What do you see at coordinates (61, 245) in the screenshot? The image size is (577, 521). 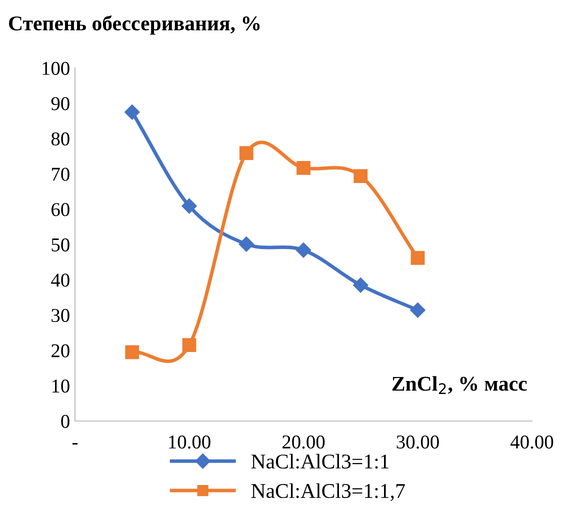 I see `y-tick-label: 50` at bounding box center [61, 245].